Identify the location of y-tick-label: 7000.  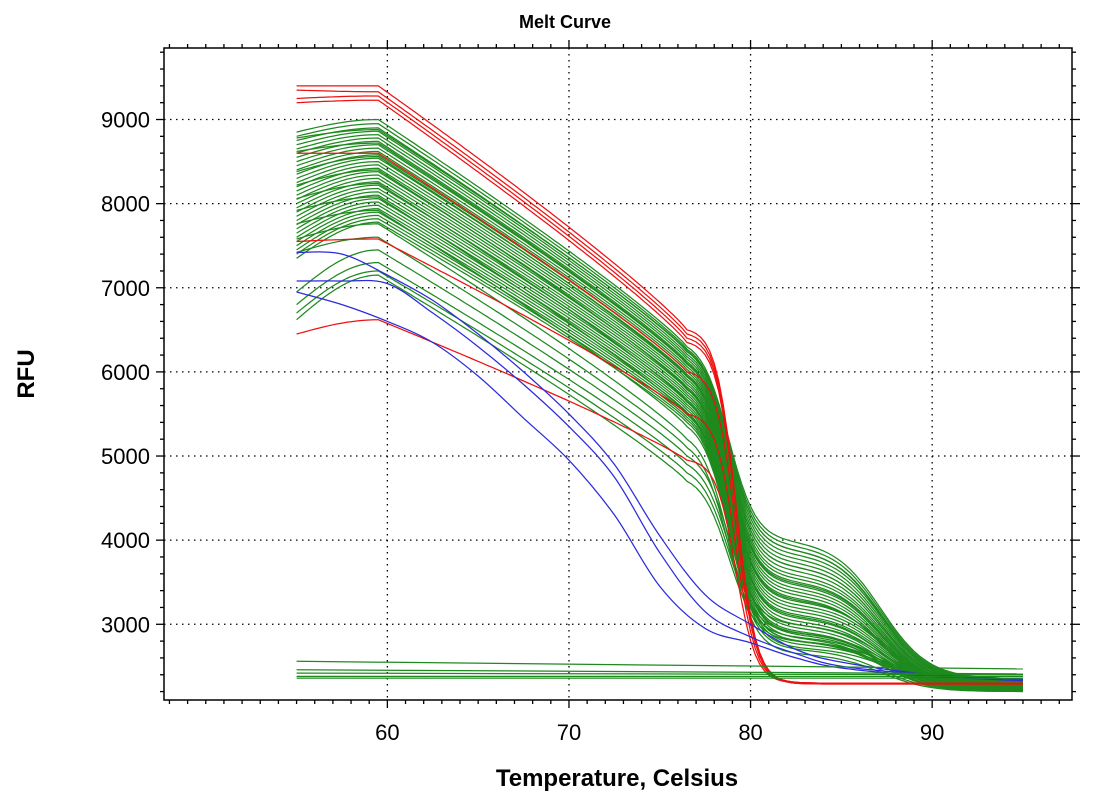
(125, 288).